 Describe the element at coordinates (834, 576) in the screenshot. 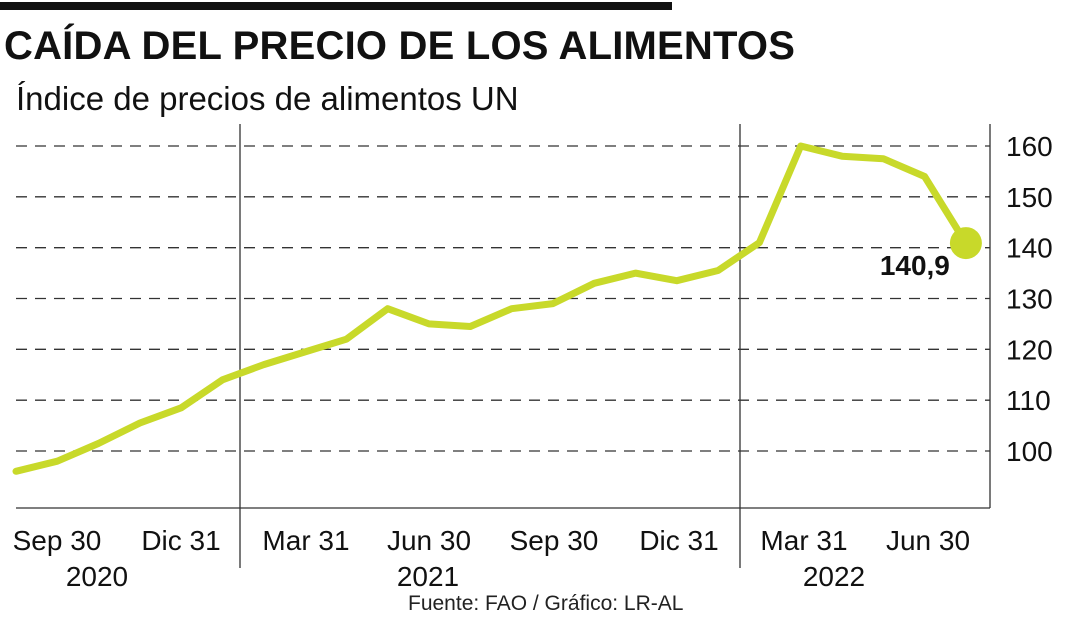

I see `year-label: 2022` at that location.